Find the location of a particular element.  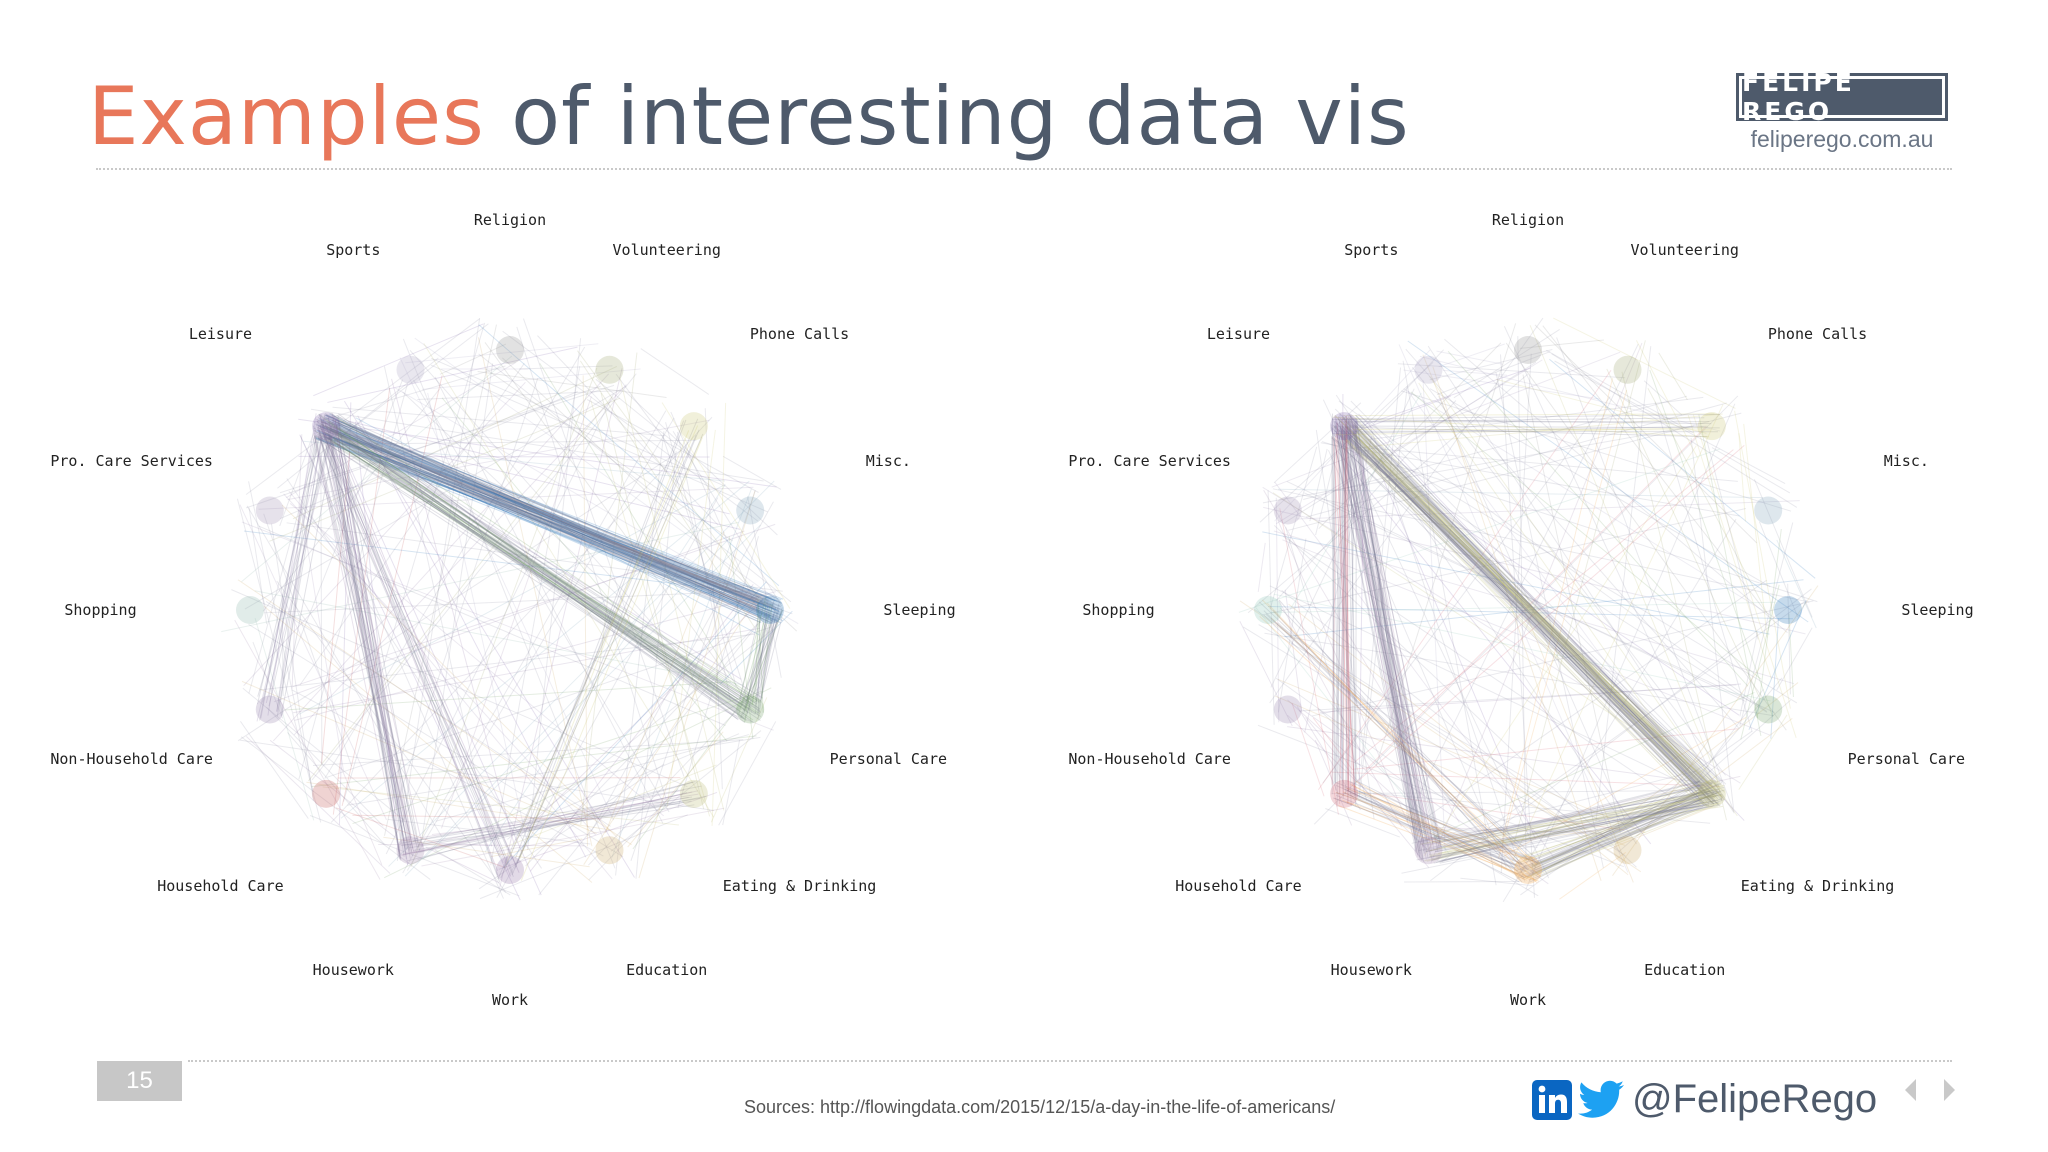

slide-title: Examples of interesting data vis is located at coordinates (749, 117).